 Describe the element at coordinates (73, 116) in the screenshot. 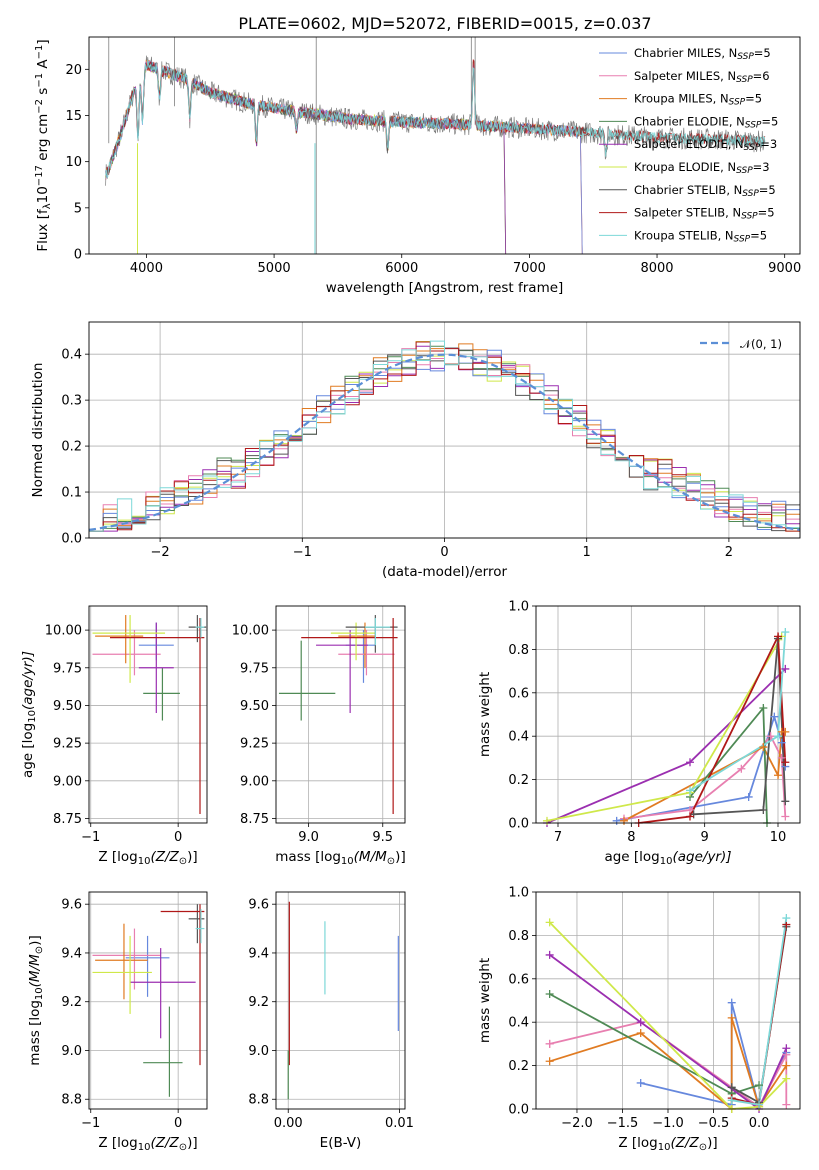

I see `y-tick-label: 15` at that location.